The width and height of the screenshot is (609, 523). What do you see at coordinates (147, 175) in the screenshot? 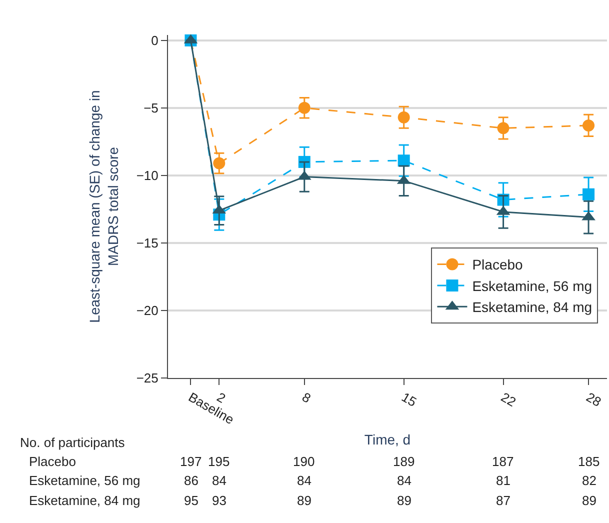
I see `y-tick-label: −10` at bounding box center [147, 175].